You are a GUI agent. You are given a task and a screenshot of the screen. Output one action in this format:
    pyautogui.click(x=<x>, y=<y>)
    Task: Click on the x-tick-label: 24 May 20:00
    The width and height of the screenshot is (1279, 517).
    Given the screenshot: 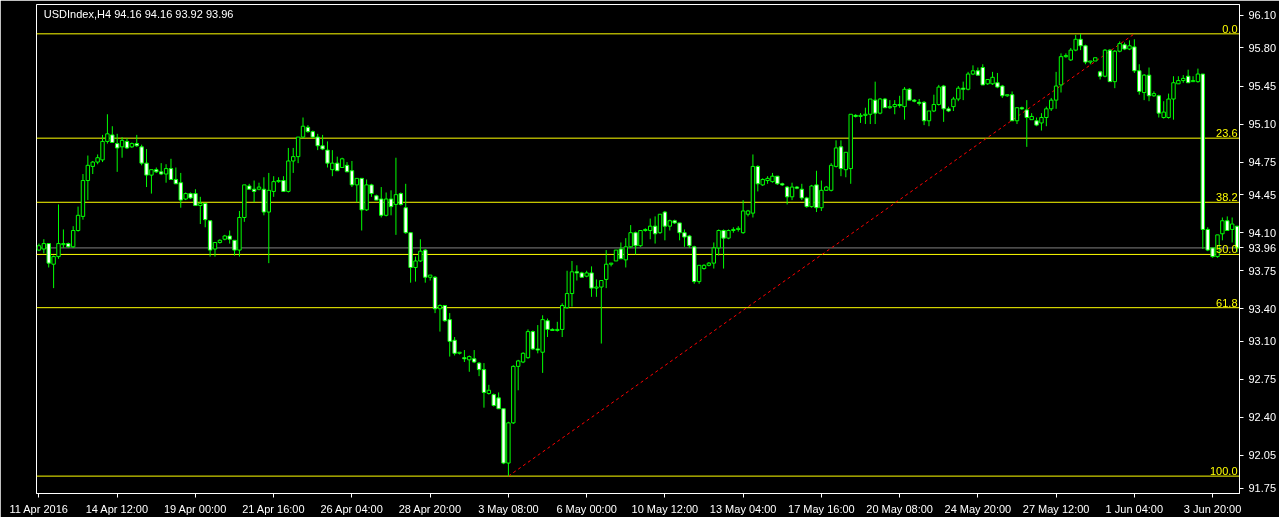 What is the action you would take?
    pyautogui.click(x=978, y=508)
    